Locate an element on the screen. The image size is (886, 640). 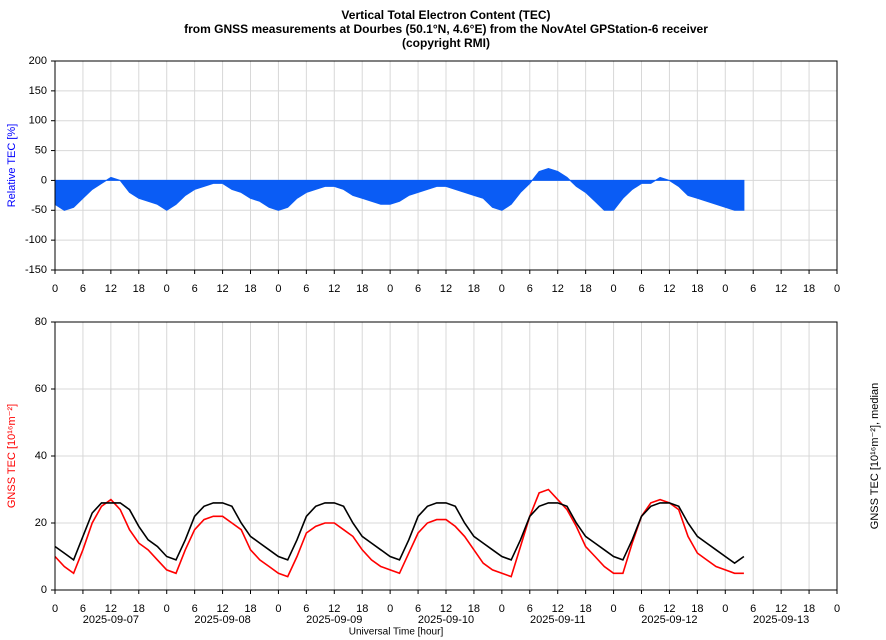
y-tick-label: 20 is located at coordinates (41, 523).